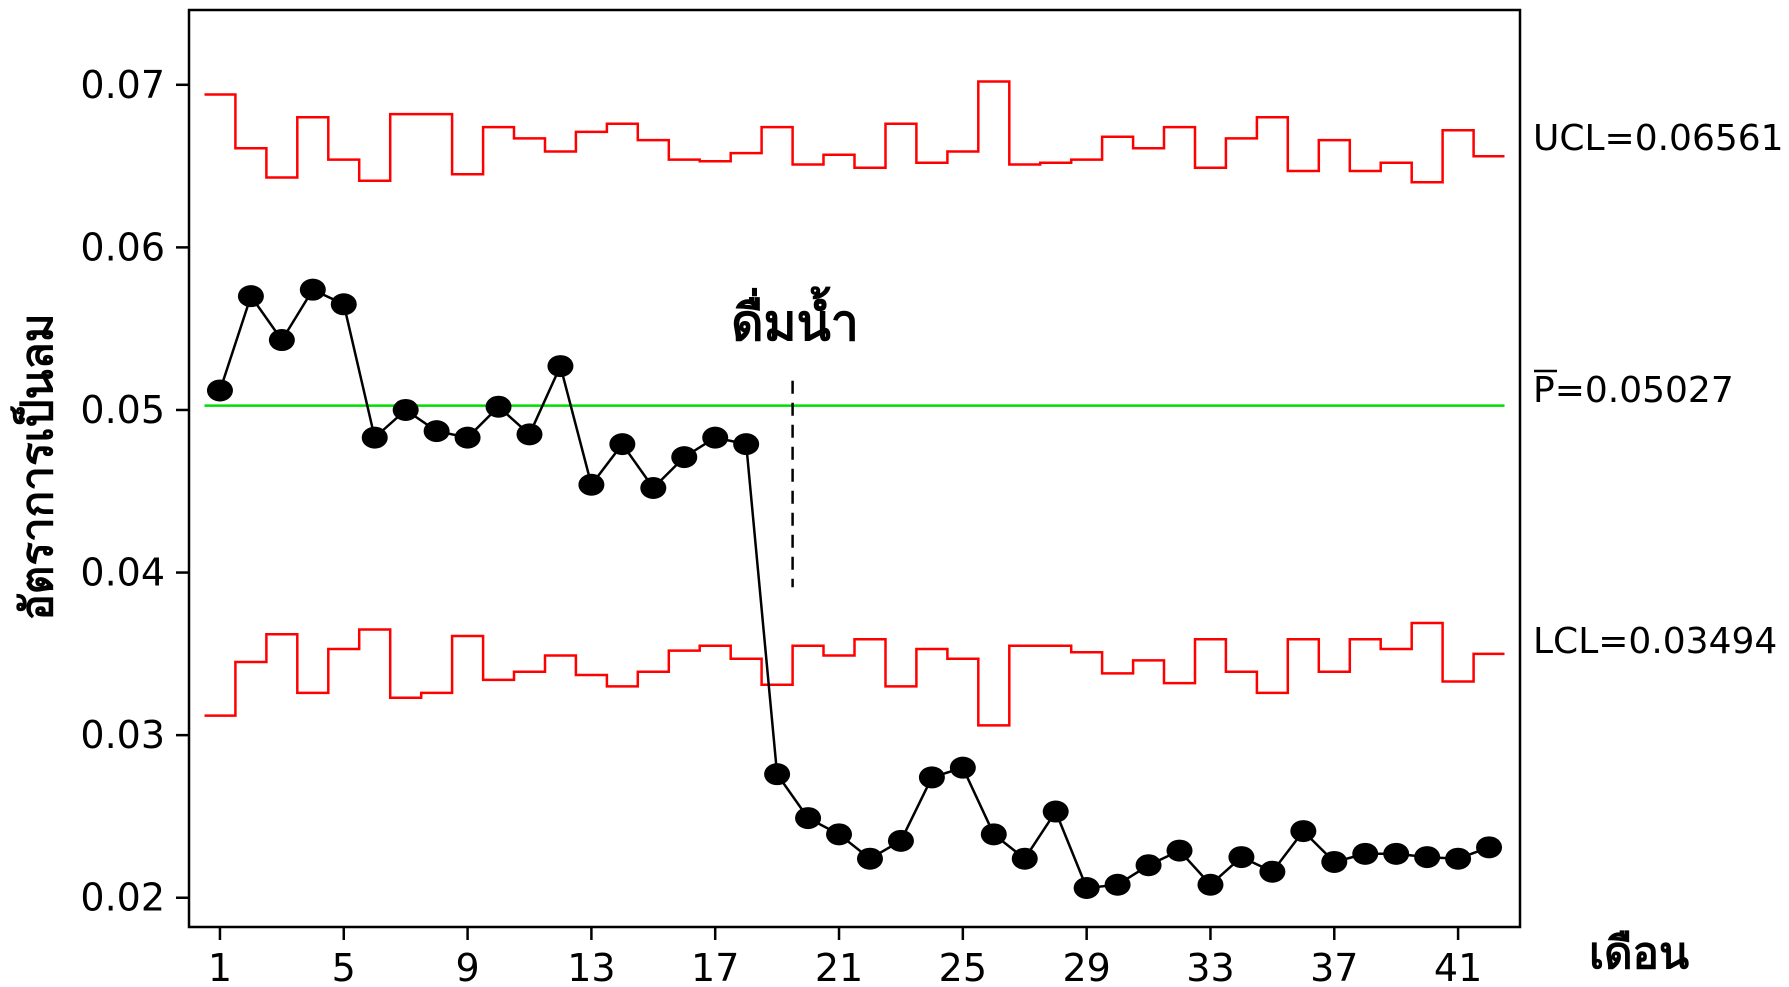  I want to click on y-axis-title: อัตราการเป็นลม, so click(36, 466).